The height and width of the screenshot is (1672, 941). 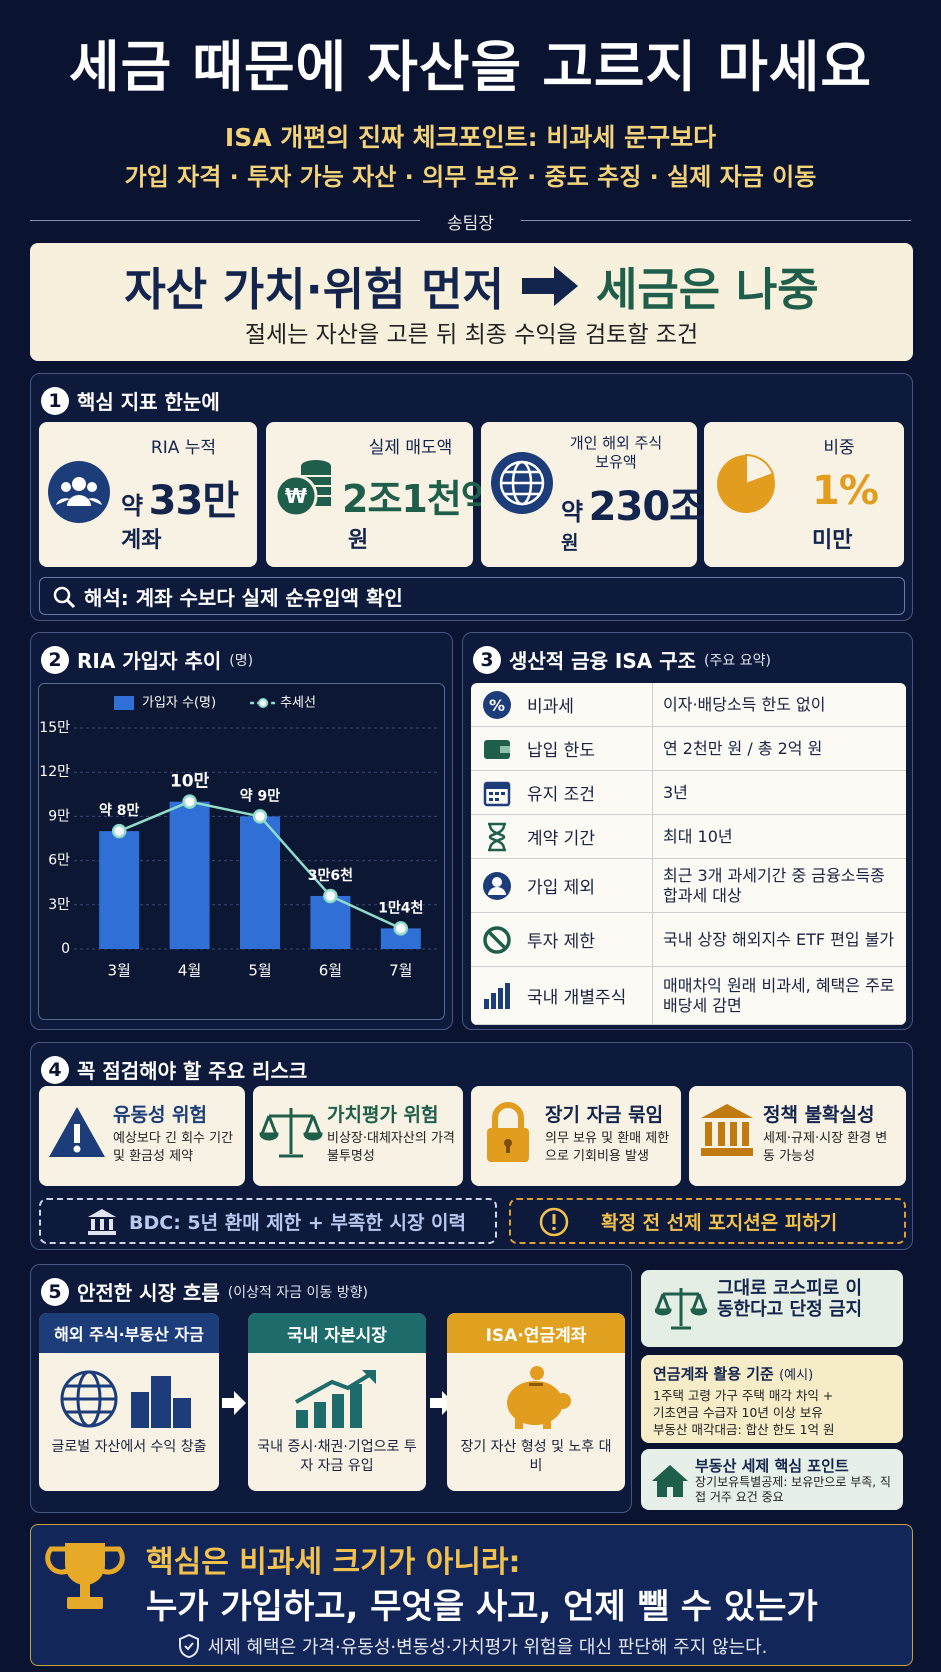 I want to click on risk-desc: 의무 보유 및 환매 제한으로 기회비용 발생, so click(x=607, y=1147).